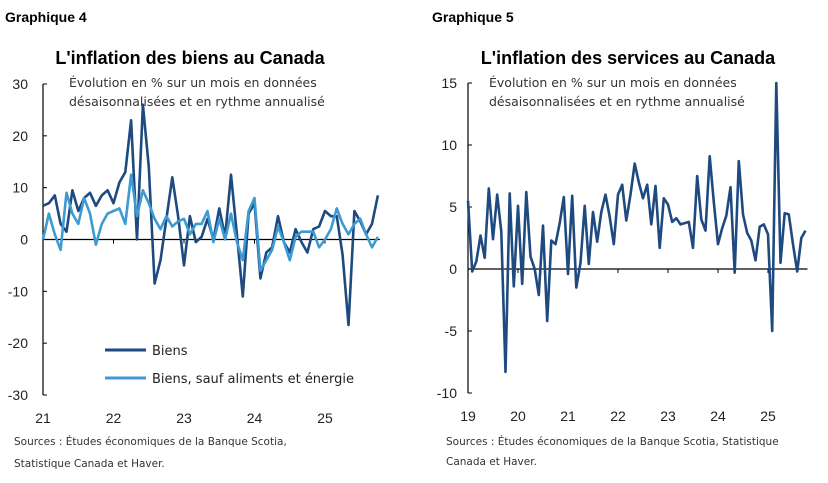  What do you see at coordinates (210, 222) in the screenshot?
I see `series-line-biens-sauf-aliments-et-énergie` at bounding box center [210, 222].